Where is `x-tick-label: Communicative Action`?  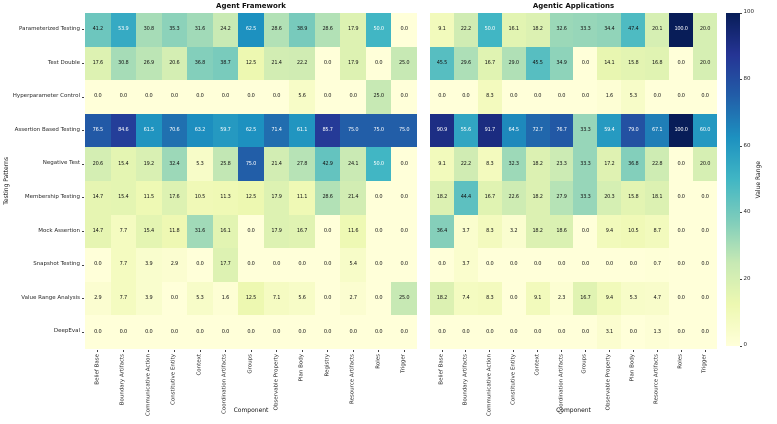 x-tick-label: Communicative Action is located at coordinates (489, 384).